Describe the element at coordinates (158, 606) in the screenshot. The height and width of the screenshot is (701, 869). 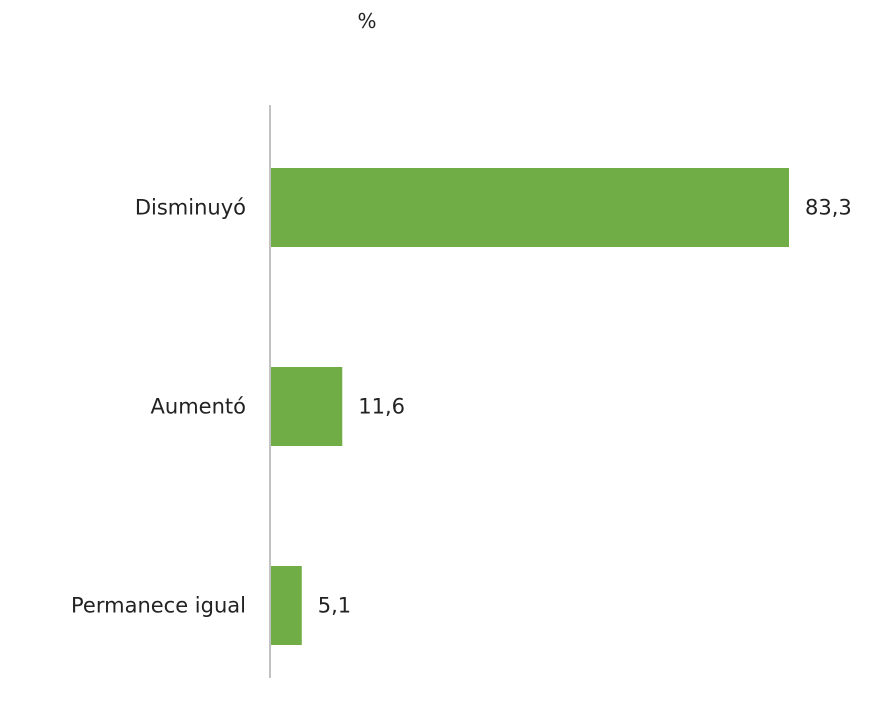
I see `category-label-2: Permanece igual` at that location.